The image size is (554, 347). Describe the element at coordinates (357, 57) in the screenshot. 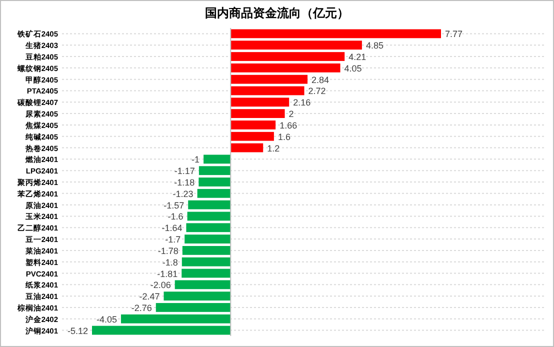

I see `data-label: 4.21` at that location.